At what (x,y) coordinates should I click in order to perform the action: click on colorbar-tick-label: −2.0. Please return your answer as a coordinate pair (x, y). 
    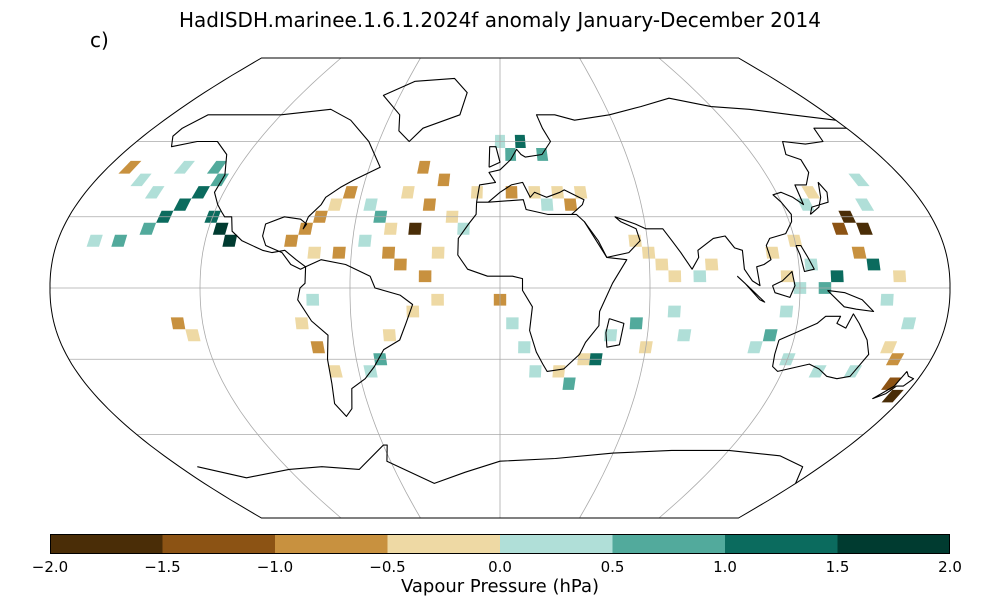
    Looking at the image, I should click on (50, 567).